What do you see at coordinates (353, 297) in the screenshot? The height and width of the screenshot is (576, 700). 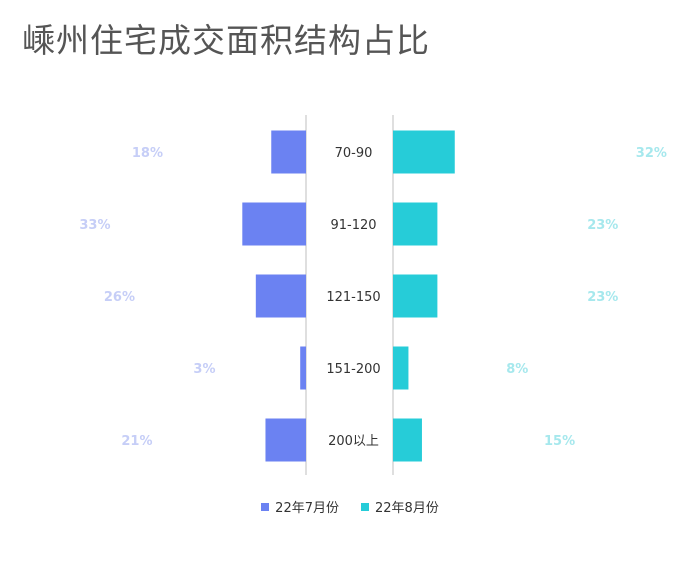 I see `category-label: 121-150` at bounding box center [353, 297].